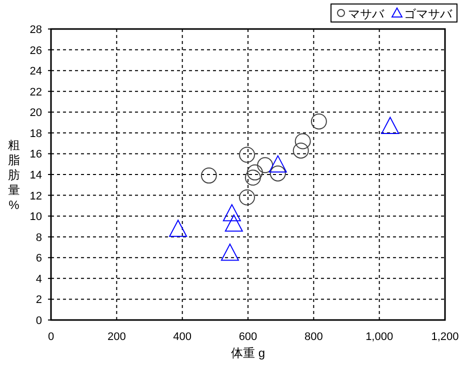 Image resolution: width=468 pixels, height=367 pixels. What do you see at coordinates (39, 238) in the screenshot?
I see `y-tick-label: 8` at bounding box center [39, 238].